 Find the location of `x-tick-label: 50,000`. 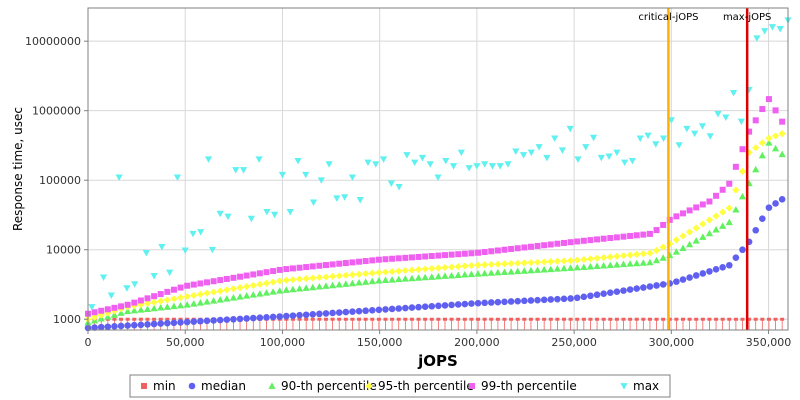

x-tick-label: 50,000 is located at coordinates (185, 342).